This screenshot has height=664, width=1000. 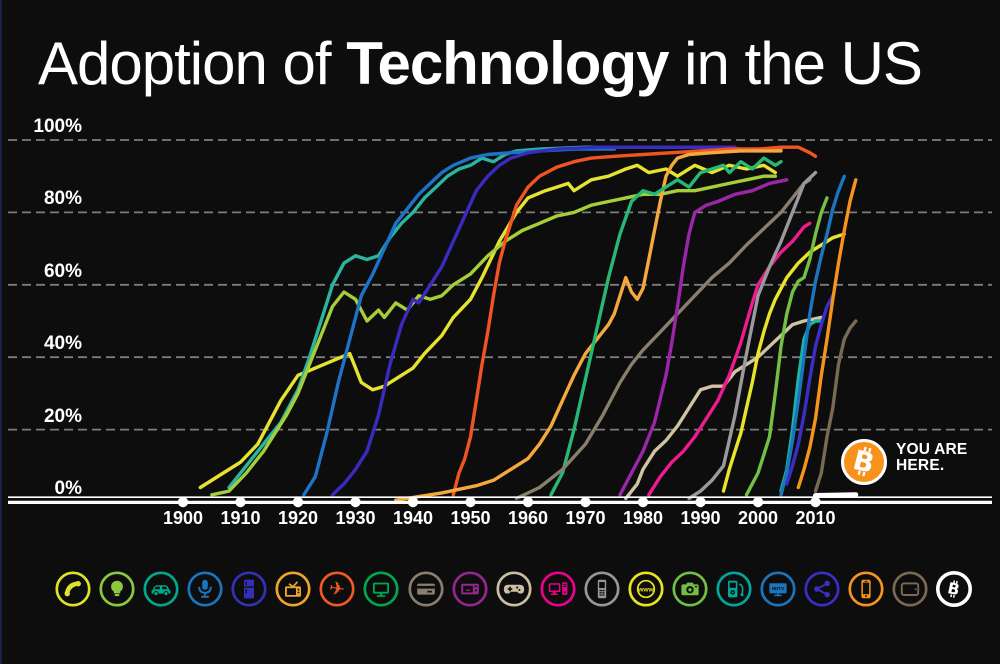 I want to click on series-microwave, so click(x=703, y=337).